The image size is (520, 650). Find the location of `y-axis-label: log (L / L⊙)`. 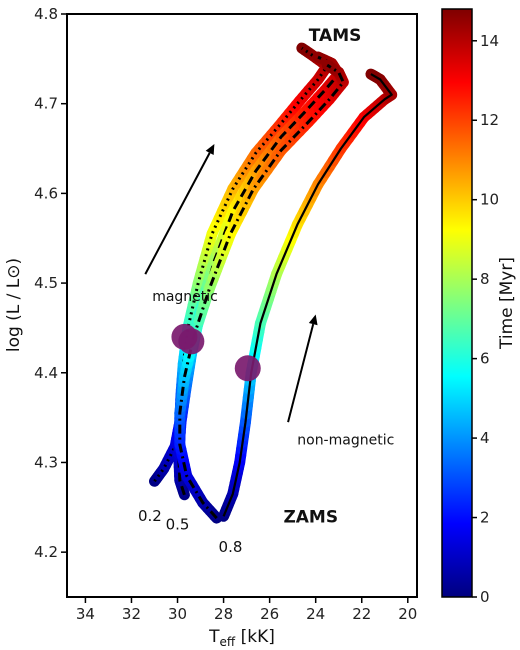

y-axis-label: log (L / L⊙) is located at coordinates (14, 305).